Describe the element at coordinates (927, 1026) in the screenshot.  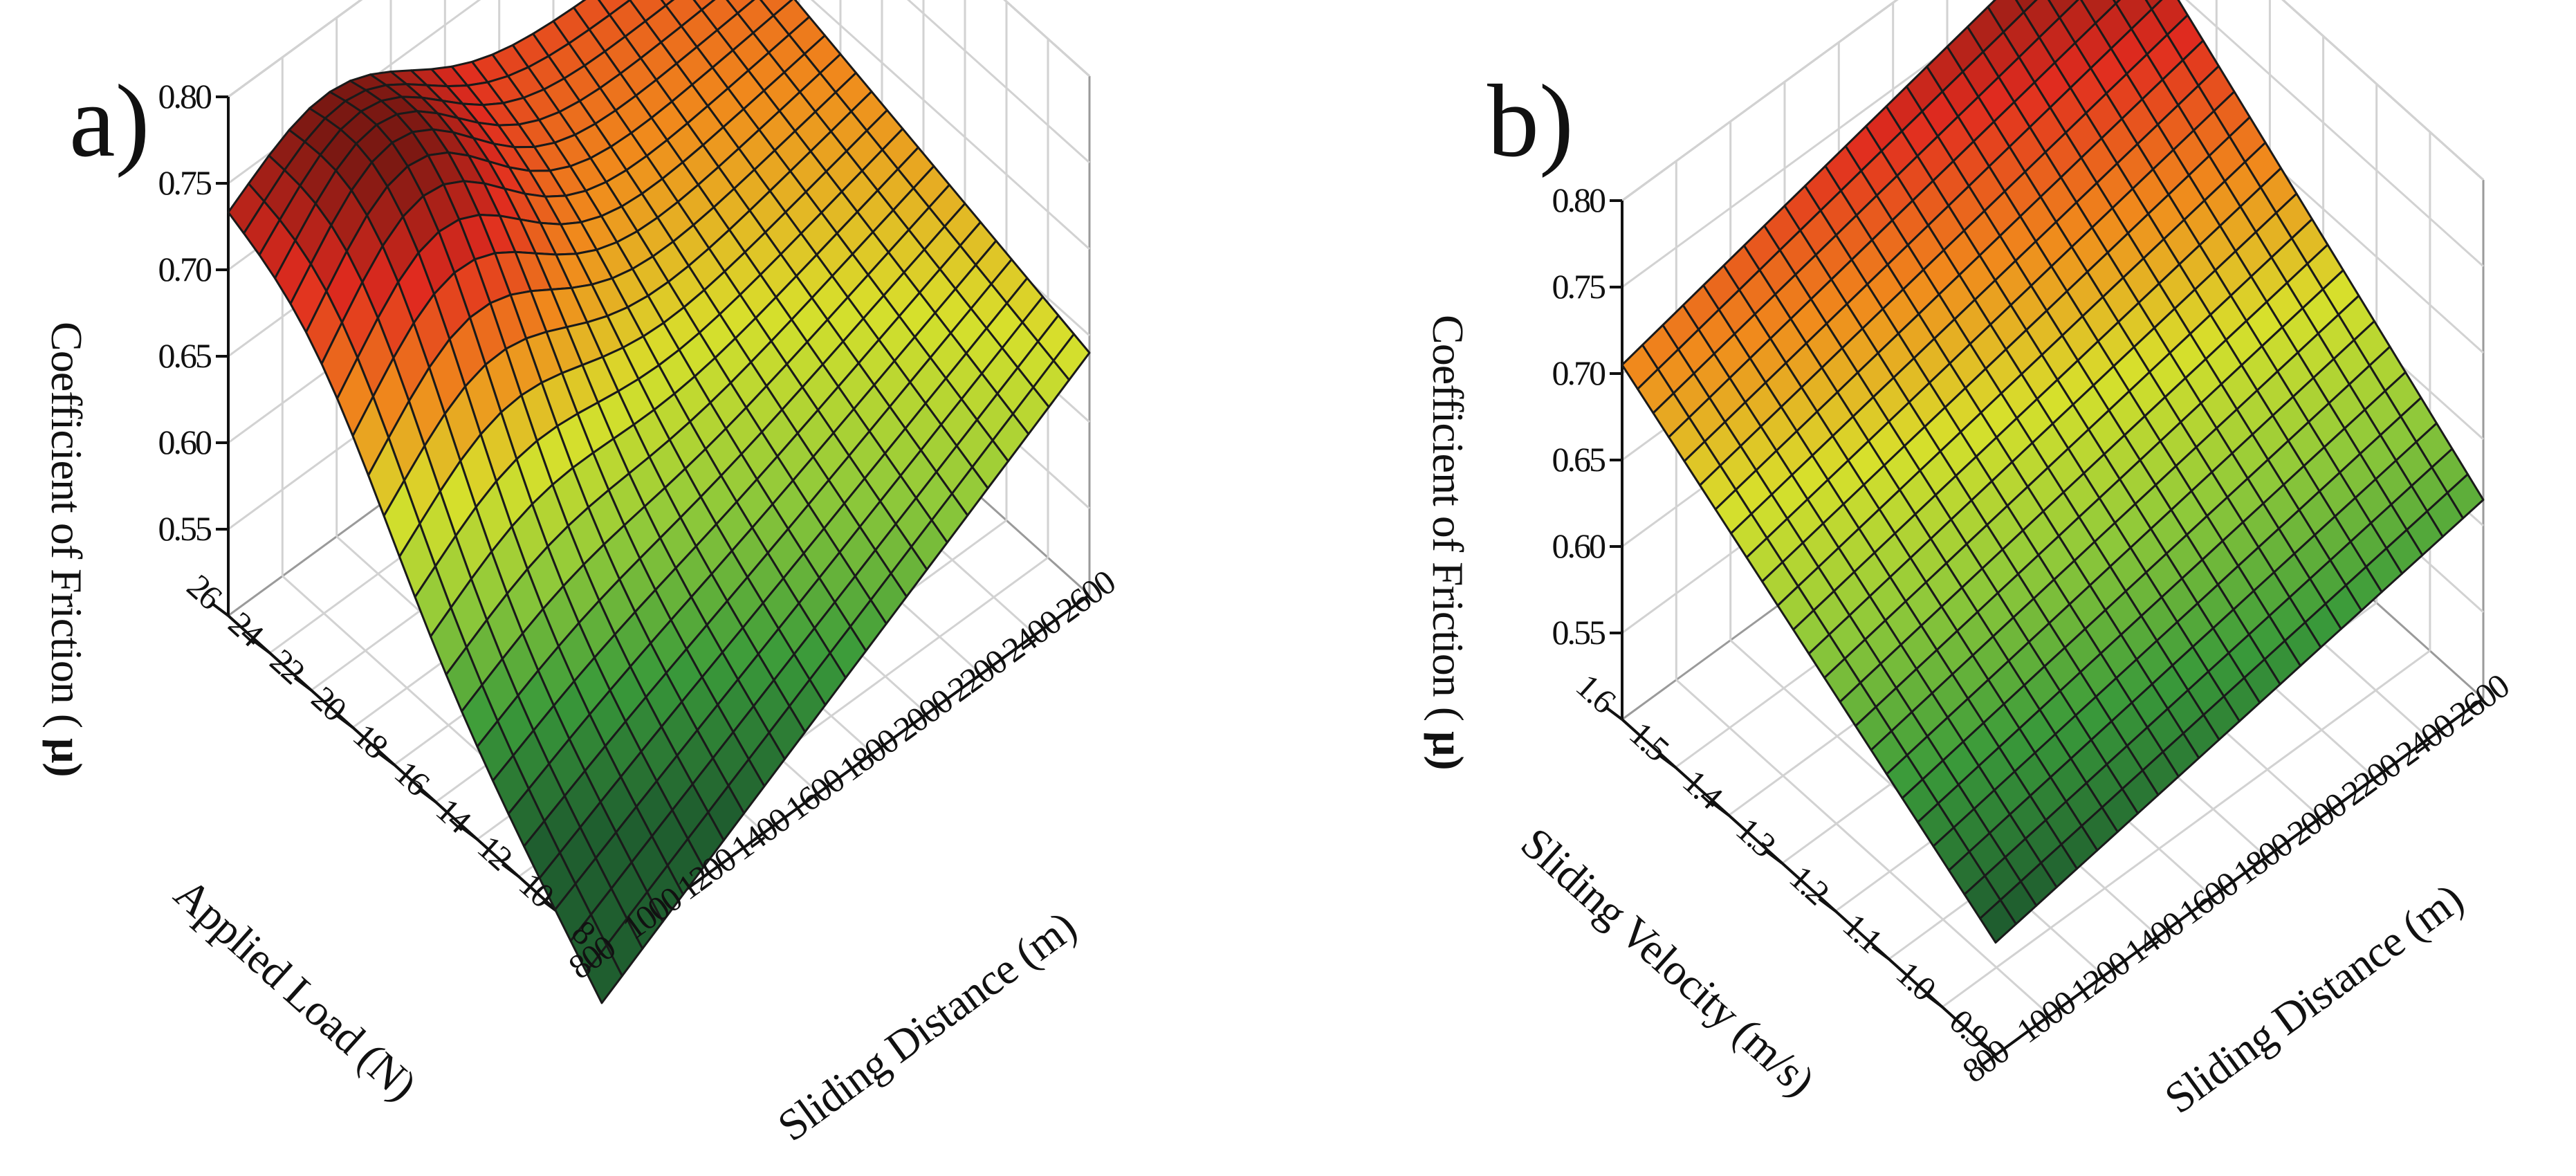
I see `panel-a-x-axis-title: Sliding Distance (m)` at that location.